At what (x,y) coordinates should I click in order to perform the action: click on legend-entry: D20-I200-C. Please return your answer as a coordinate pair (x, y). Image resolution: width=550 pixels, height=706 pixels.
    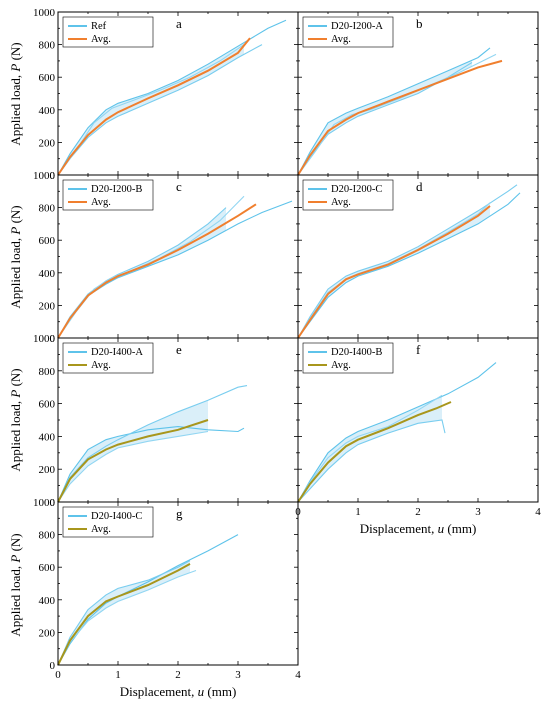
    Looking at the image, I should click on (356, 189).